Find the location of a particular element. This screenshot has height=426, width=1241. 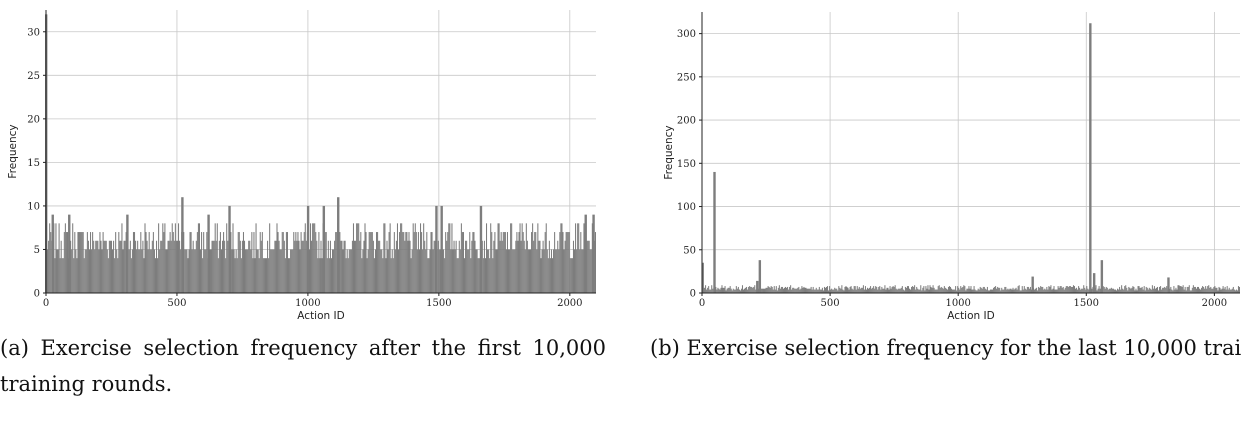

y-tick-label: 50 is located at coordinates (689, 250).